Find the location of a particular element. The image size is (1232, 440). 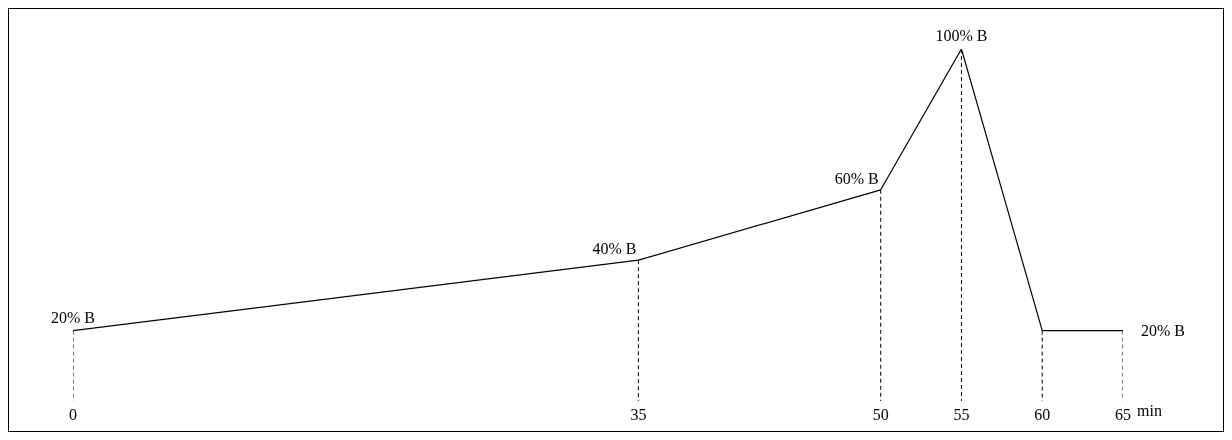

x-tick-label: 55 is located at coordinates (961, 415).